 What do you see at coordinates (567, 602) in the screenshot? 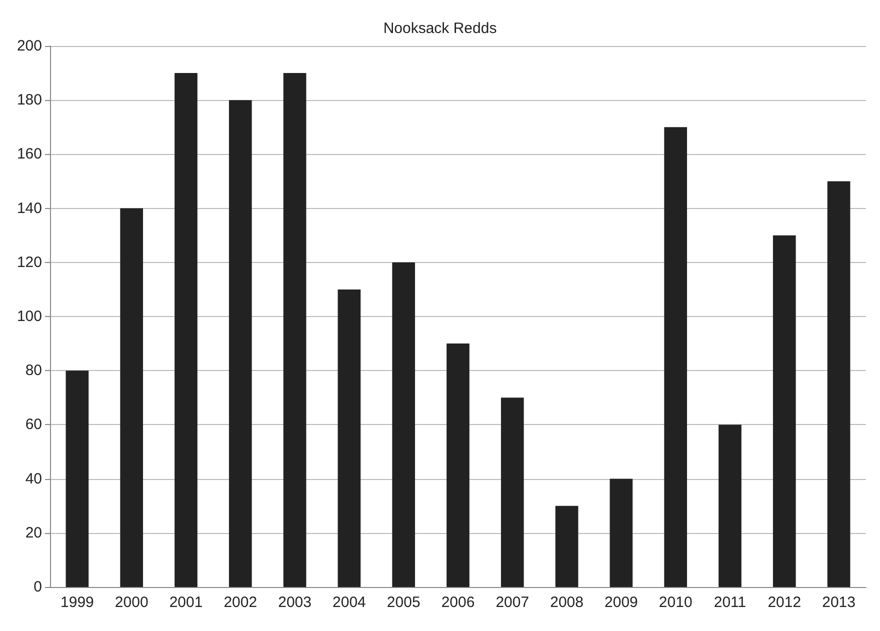
I see `x-tick-label: 2008` at bounding box center [567, 602].